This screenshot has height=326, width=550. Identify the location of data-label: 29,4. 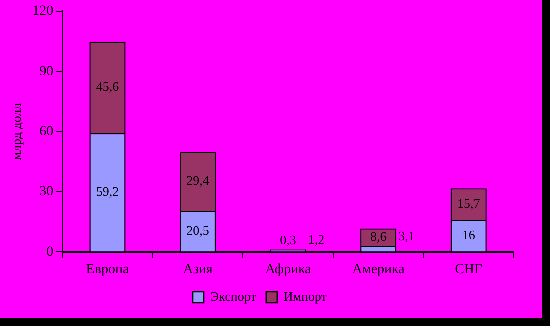
(198, 180).